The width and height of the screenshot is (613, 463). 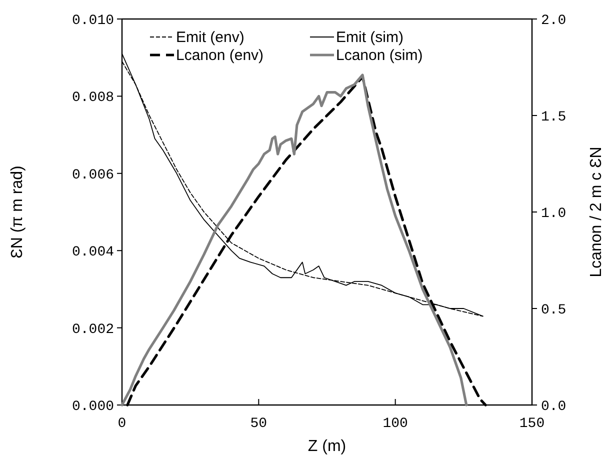 What do you see at coordinates (553, 118) in the screenshot?
I see `y2-tick-label: 1.5` at bounding box center [553, 118].